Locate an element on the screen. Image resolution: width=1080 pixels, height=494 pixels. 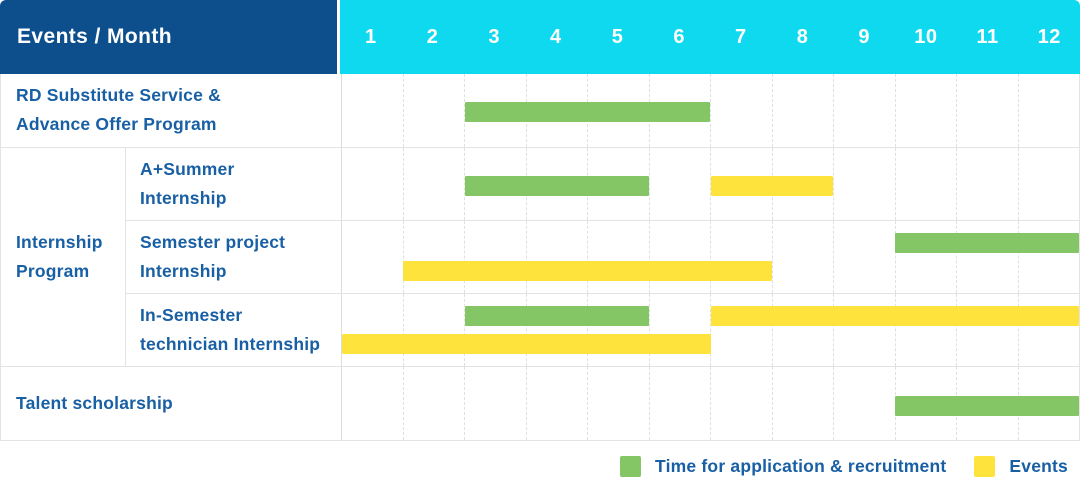
table-header-row: Events / Month 1 2 3 4 5 6 7 8 9 10 11 12 is located at coordinates (540, 37).